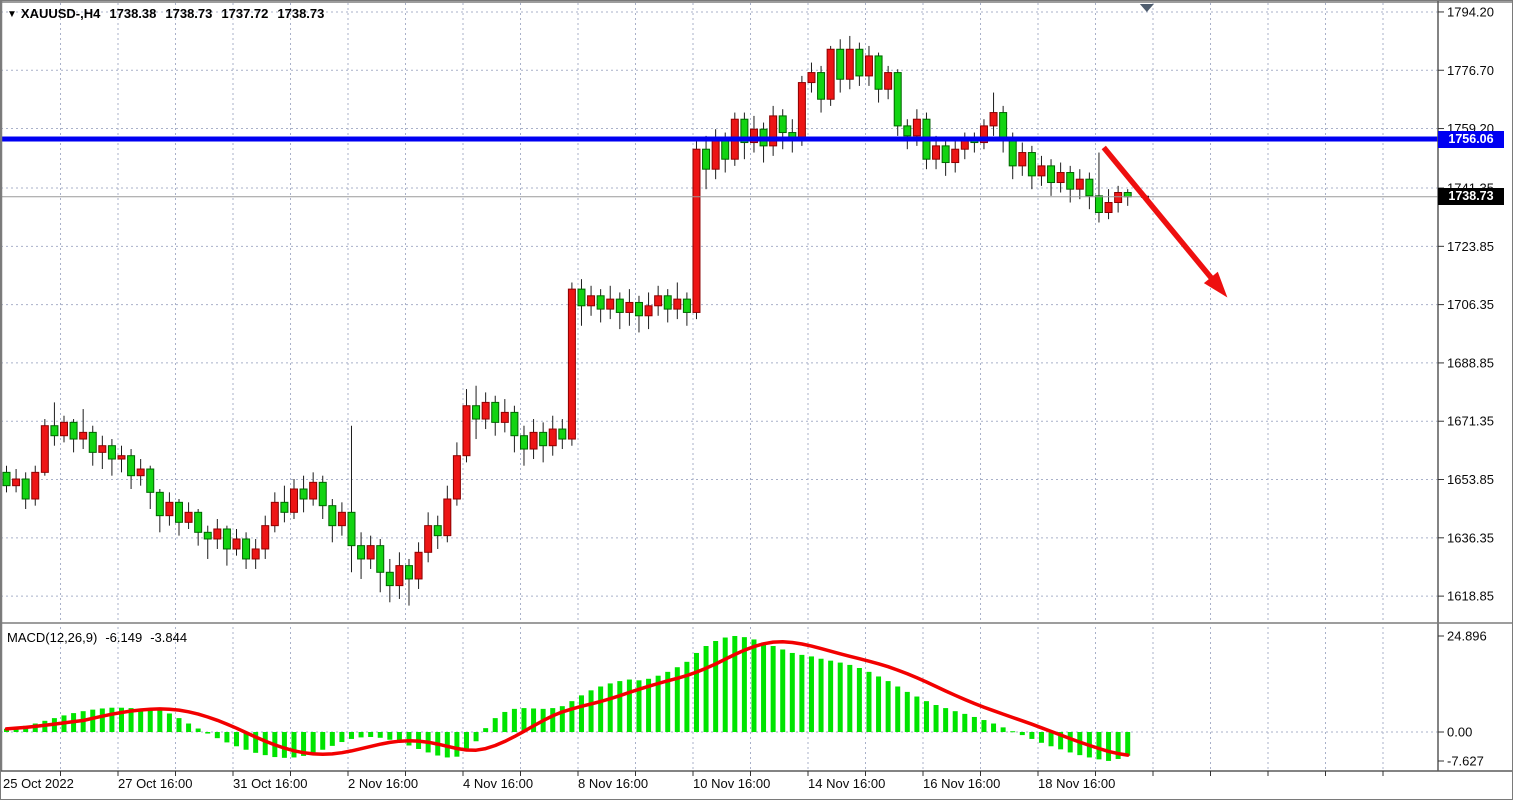 The height and width of the screenshot is (800, 1513). Describe the element at coordinates (165, 13) in the screenshot. I see `symbol-header: ▼ XAUUSD-,H4 1738.38 1738.73 1737.72 1738.73` at that location.